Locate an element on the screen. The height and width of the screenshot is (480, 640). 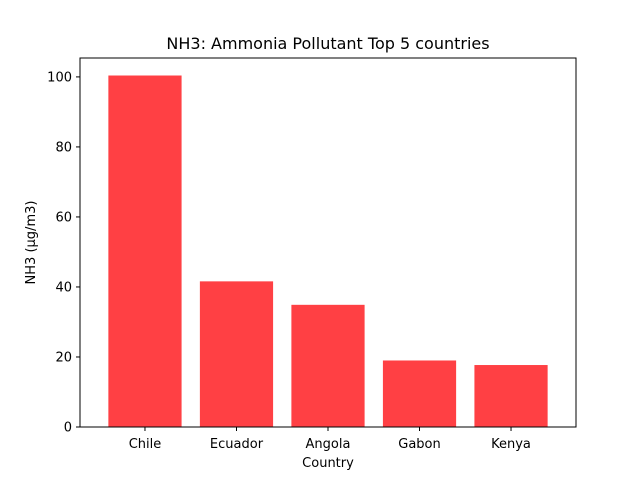
x-tick-label: Ecuador is located at coordinates (237, 444).